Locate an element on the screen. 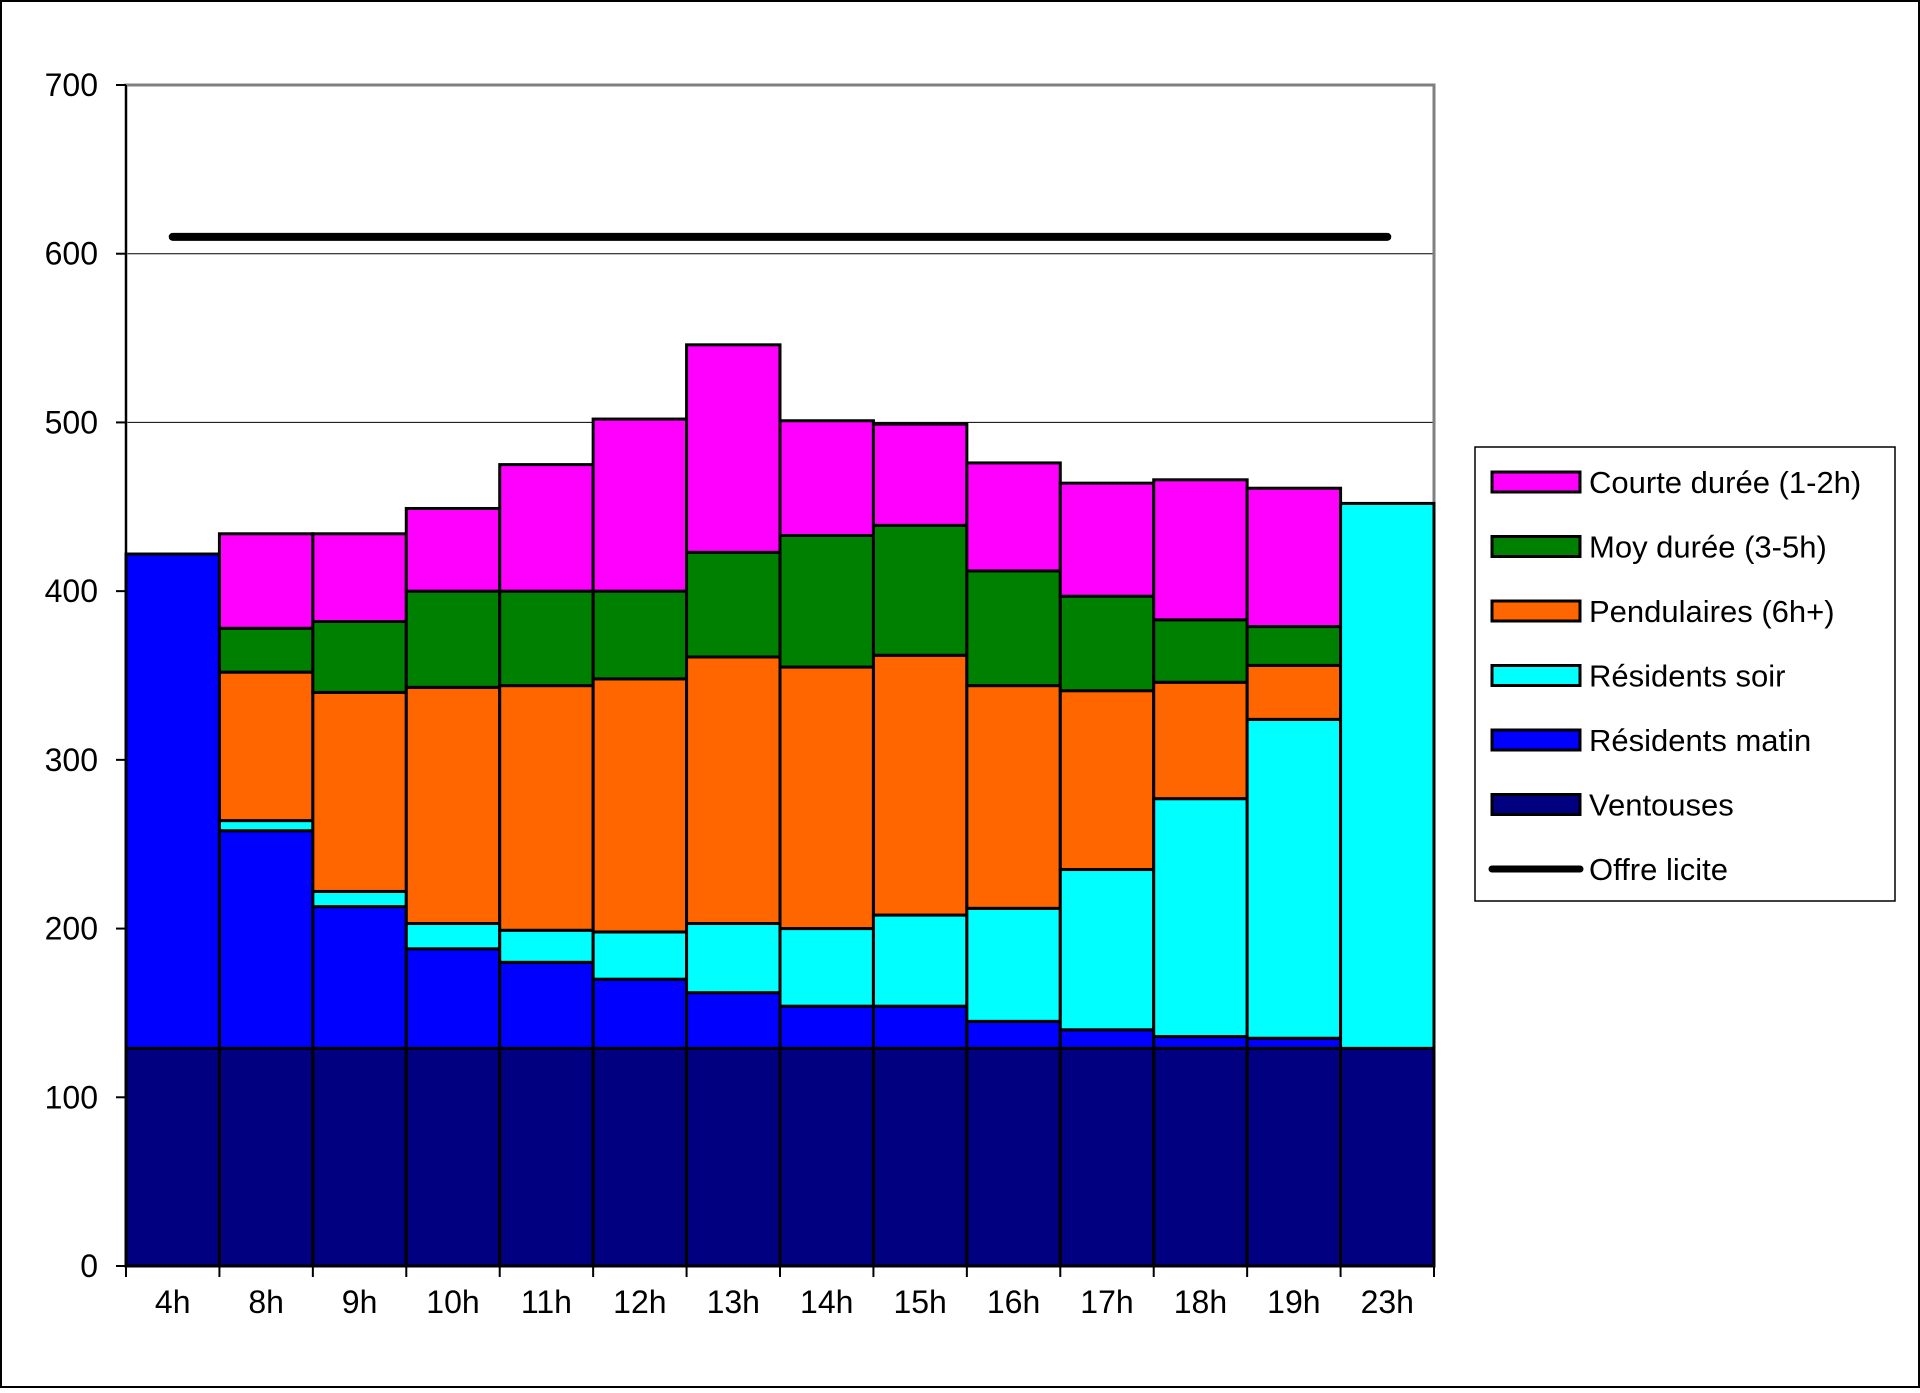 This screenshot has width=1920, height=1393. bar-4h-ventouses is located at coordinates (172, 1157).